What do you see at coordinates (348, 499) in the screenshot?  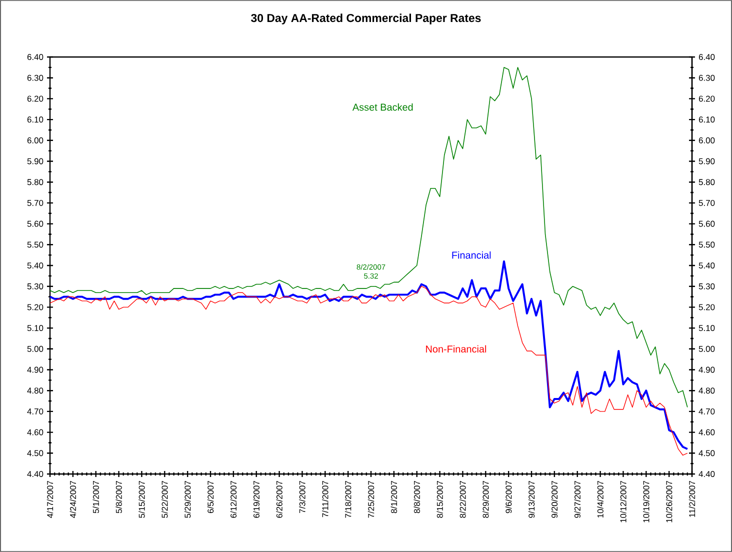 I see `x-tick-label: 7/18/2007` at bounding box center [348, 499].